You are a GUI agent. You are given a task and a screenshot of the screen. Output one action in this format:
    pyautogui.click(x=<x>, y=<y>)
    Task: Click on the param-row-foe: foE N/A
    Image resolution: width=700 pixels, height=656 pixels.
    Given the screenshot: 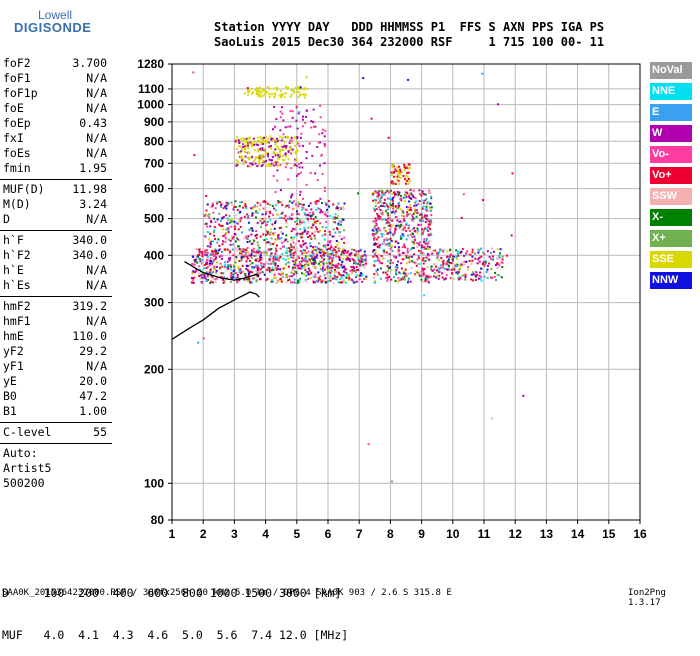 What is the action you would take?
    pyautogui.click(x=56, y=108)
    